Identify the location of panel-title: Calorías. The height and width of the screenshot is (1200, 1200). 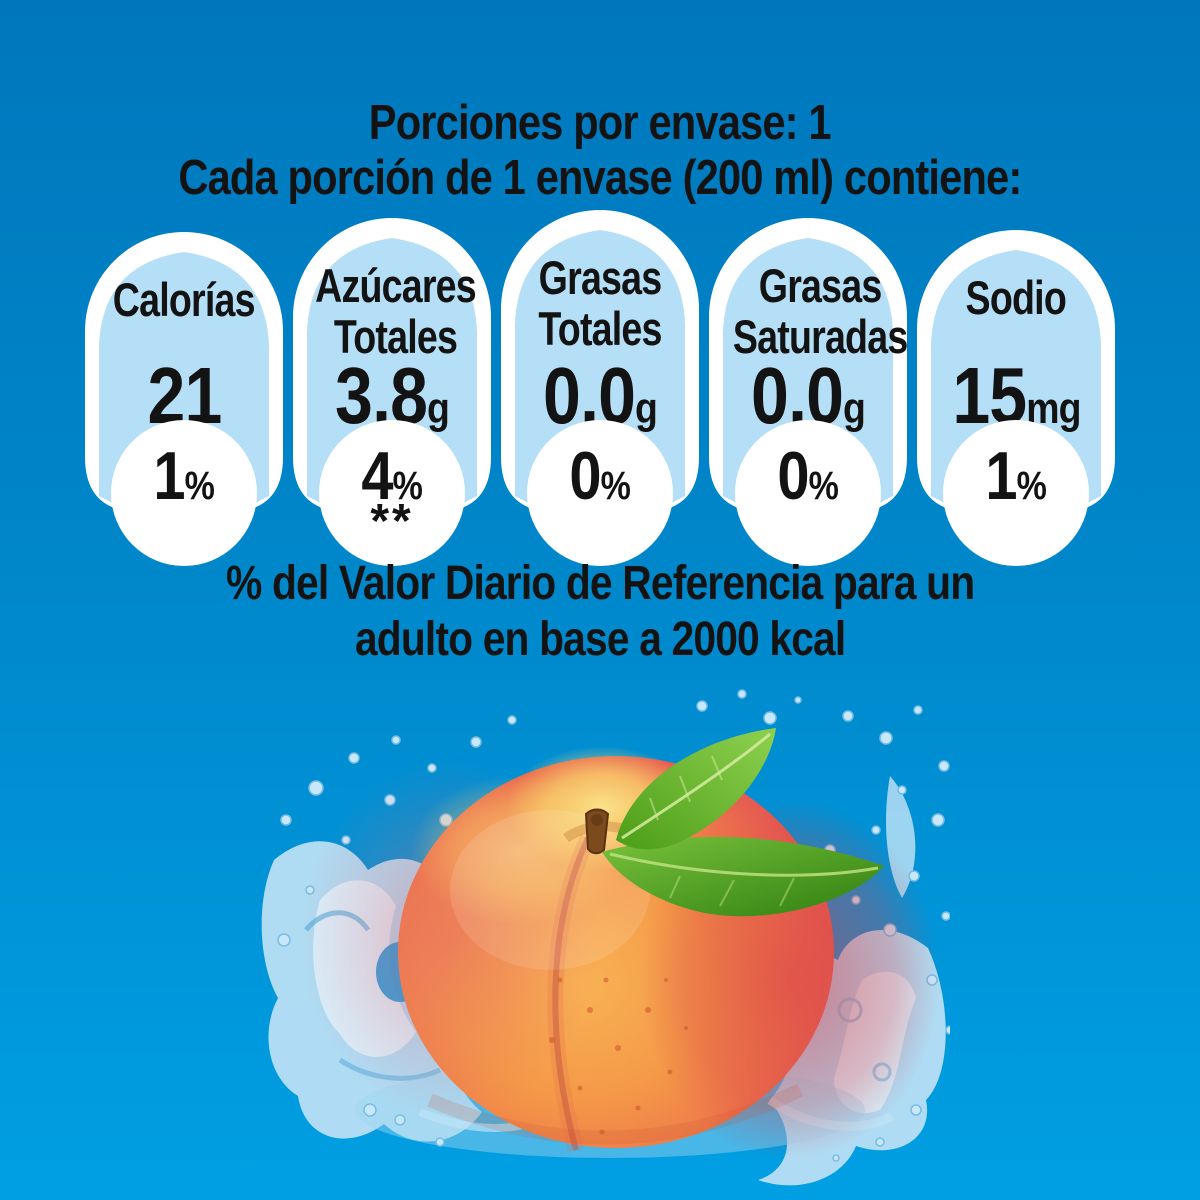
(184, 299).